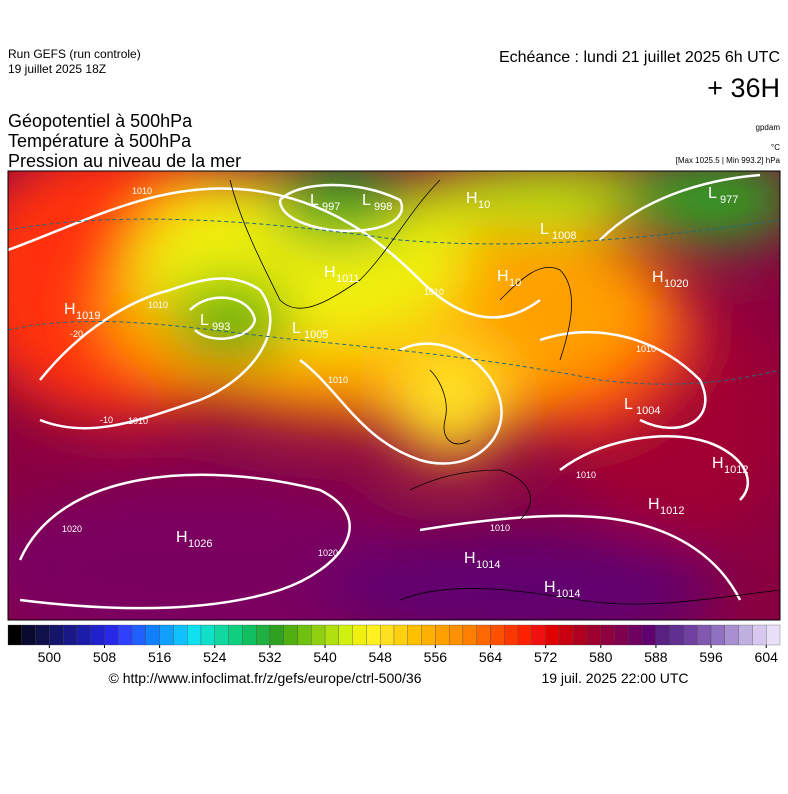 This screenshot has width=788, height=794. I want to click on isobar-label: 1020, so click(72, 529).